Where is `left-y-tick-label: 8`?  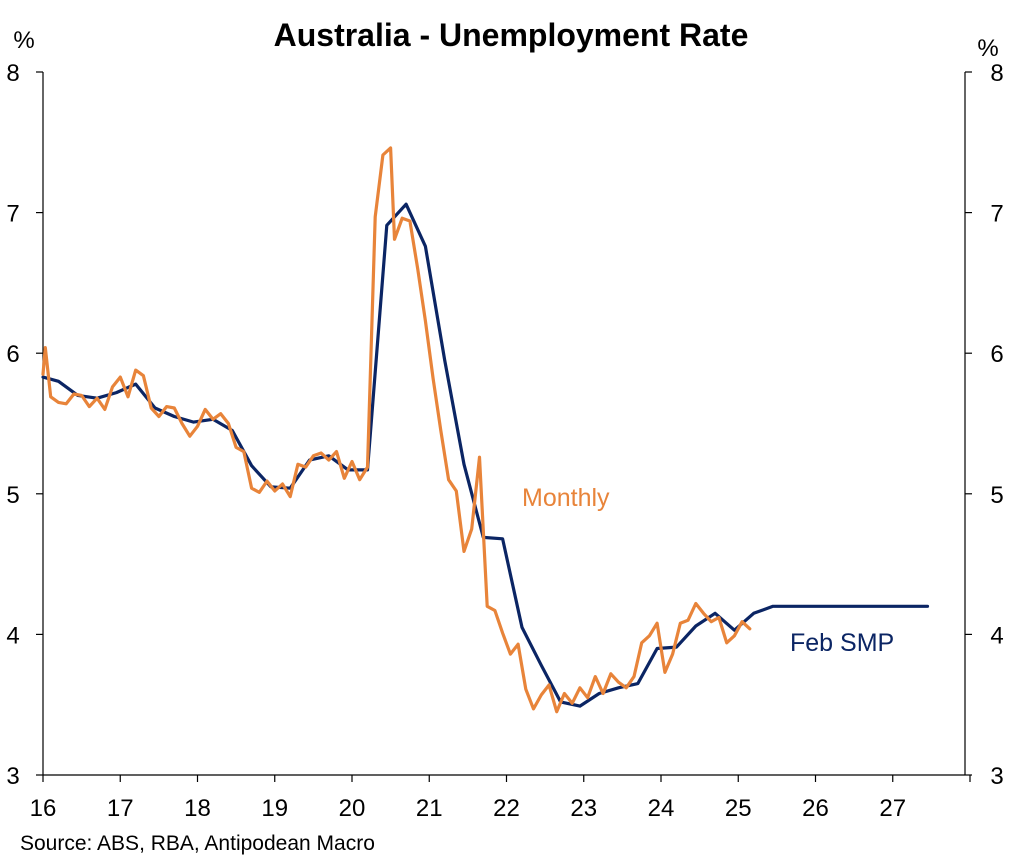 left-y-tick-label: 8 is located at coordinates (12, 73).